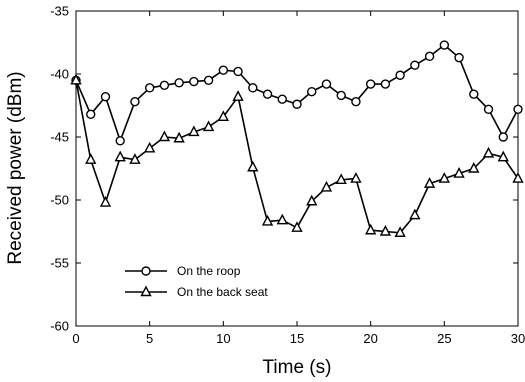  What do you see at coordinates (75, 338) in the screenshot?
I see `x-tick-label: 0` at bounding box center [75, 338].